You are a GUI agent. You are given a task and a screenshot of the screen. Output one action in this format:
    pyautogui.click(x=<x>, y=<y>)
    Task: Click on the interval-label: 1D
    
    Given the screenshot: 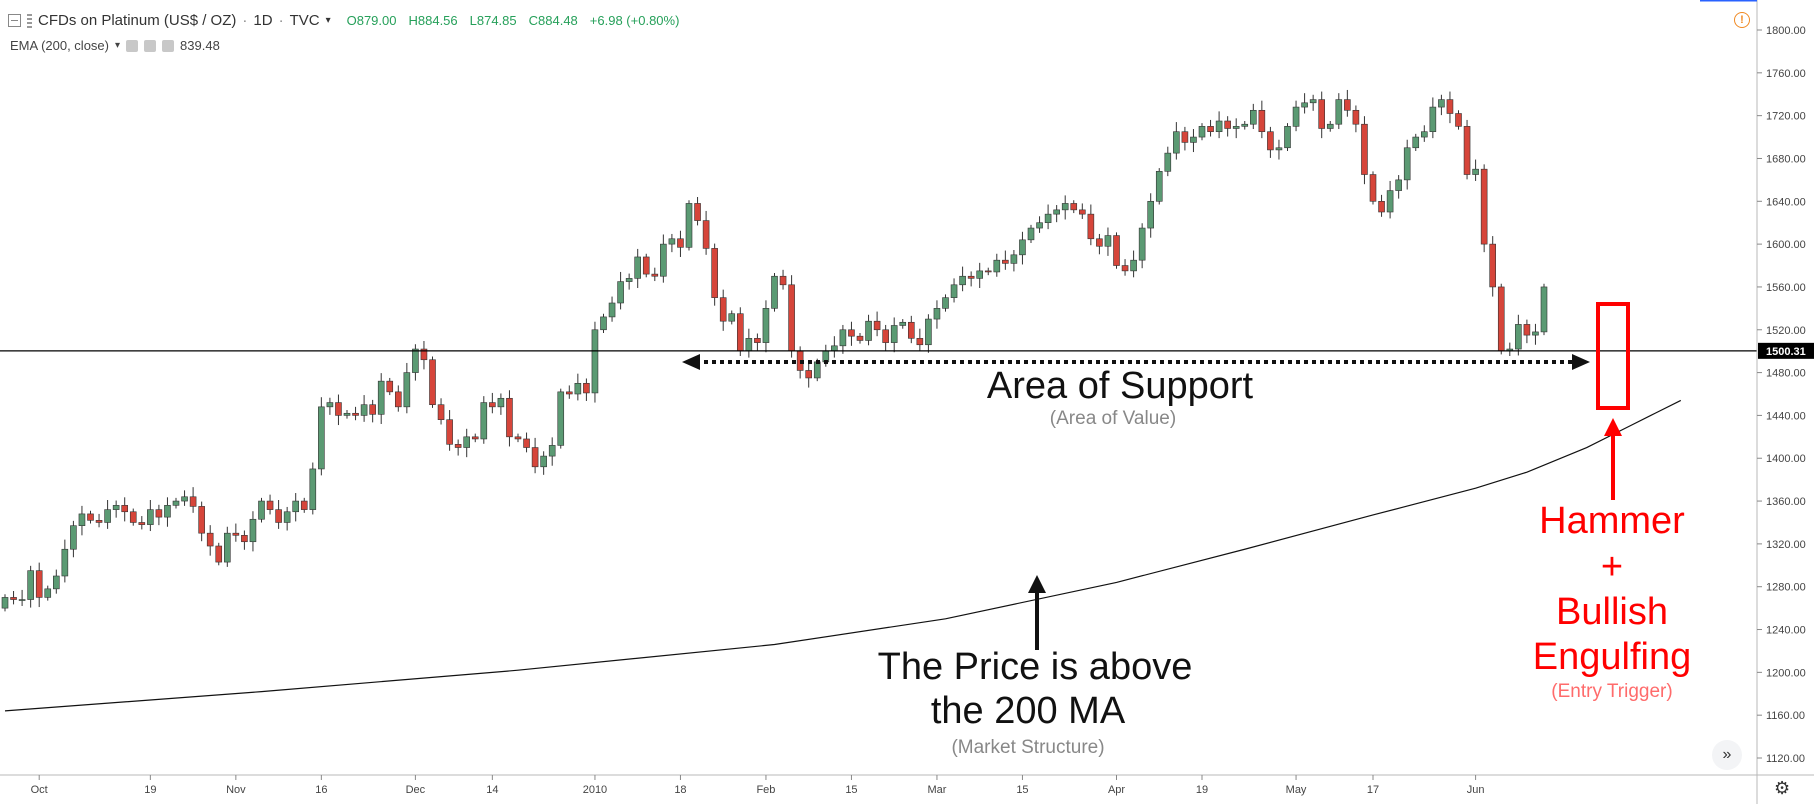 What is the action you would take?
    pyautogui.click(x=263, y=20)
    